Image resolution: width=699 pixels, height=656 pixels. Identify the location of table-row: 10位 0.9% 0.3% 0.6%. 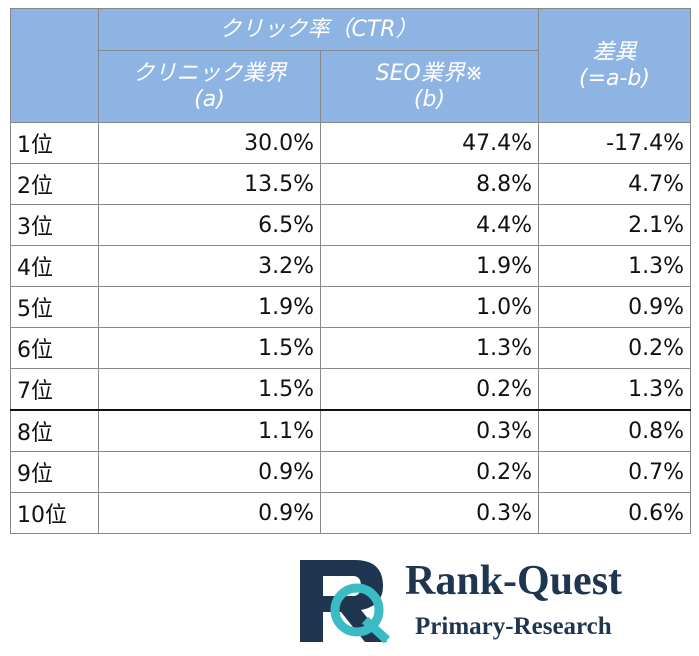
(350, 513).